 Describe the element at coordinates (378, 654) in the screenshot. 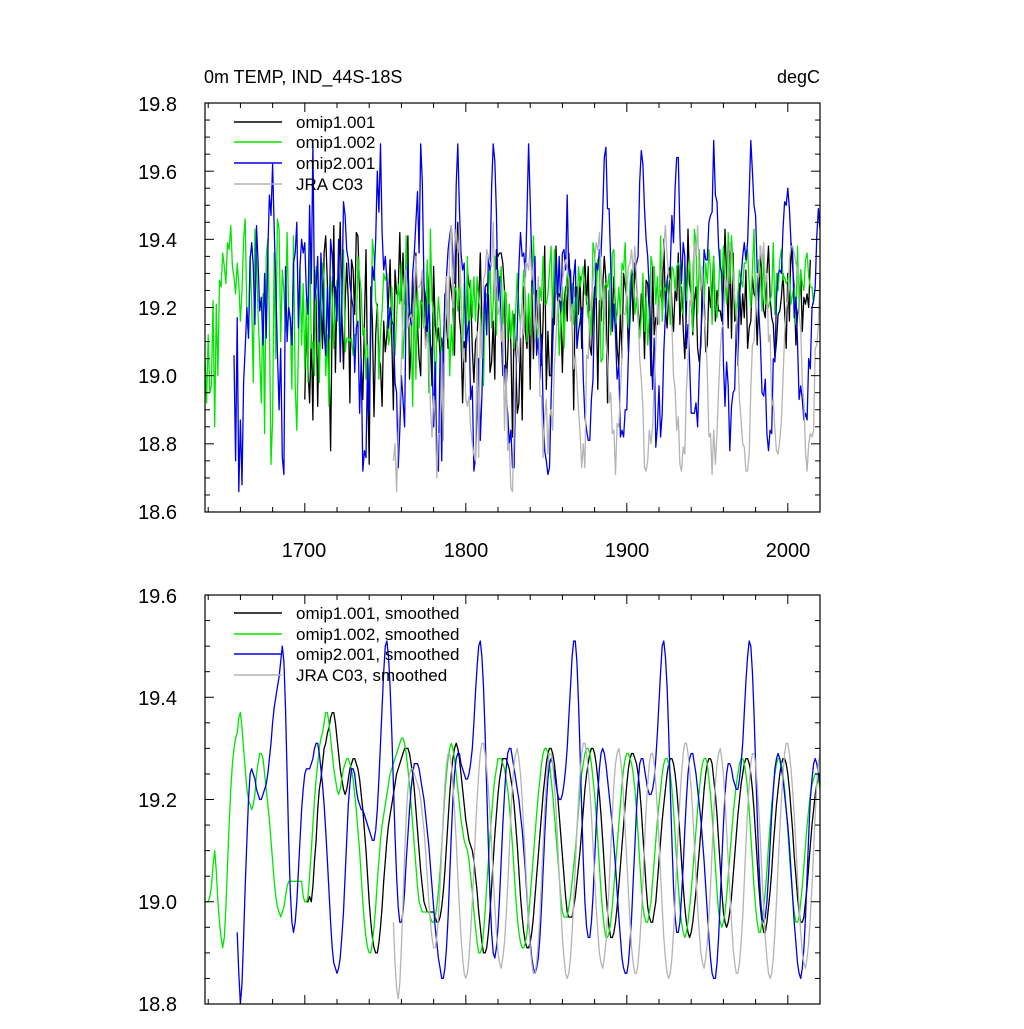

I see `legend-label: omip2.001, smoothed` at that location.